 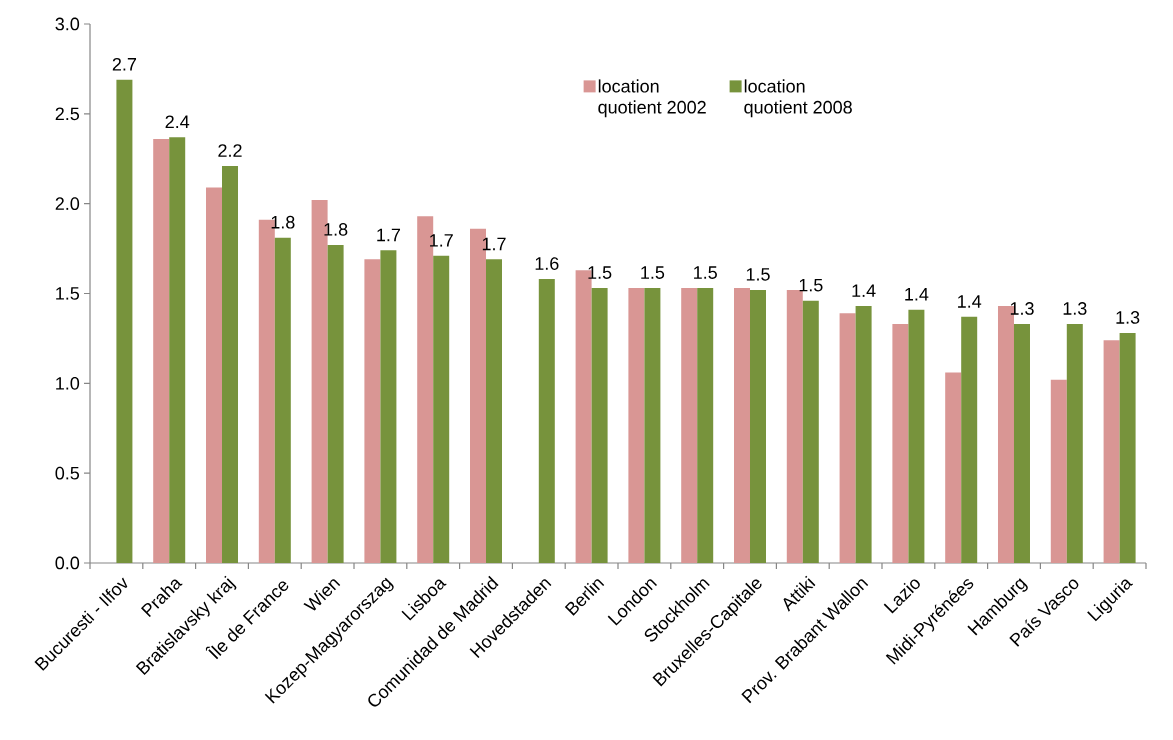 I want to click on data-label: 1.6, so click(x=547, y=263).